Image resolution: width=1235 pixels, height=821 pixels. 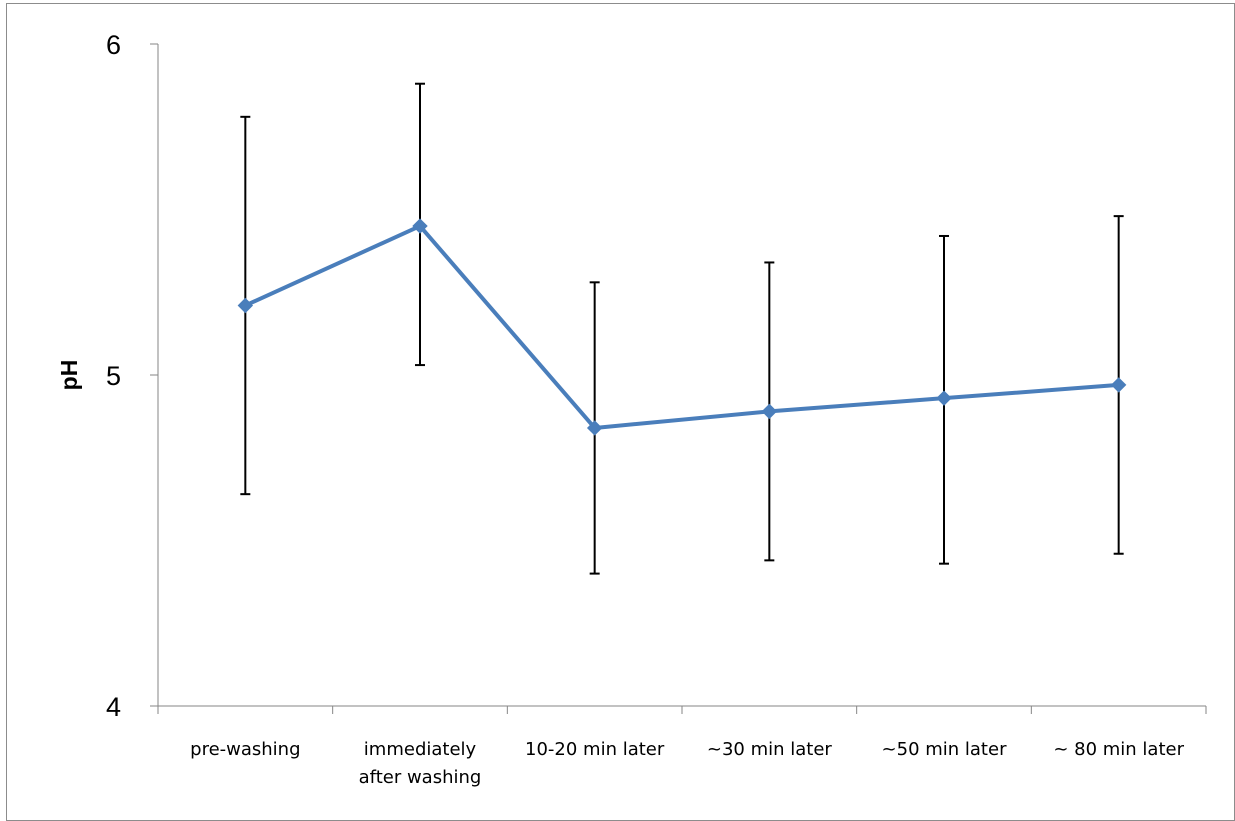 What do you see at coordinates (245, 749) in the screenshot?
I see `x-tick-label: pre-washing` at bounding box center [245, 749].